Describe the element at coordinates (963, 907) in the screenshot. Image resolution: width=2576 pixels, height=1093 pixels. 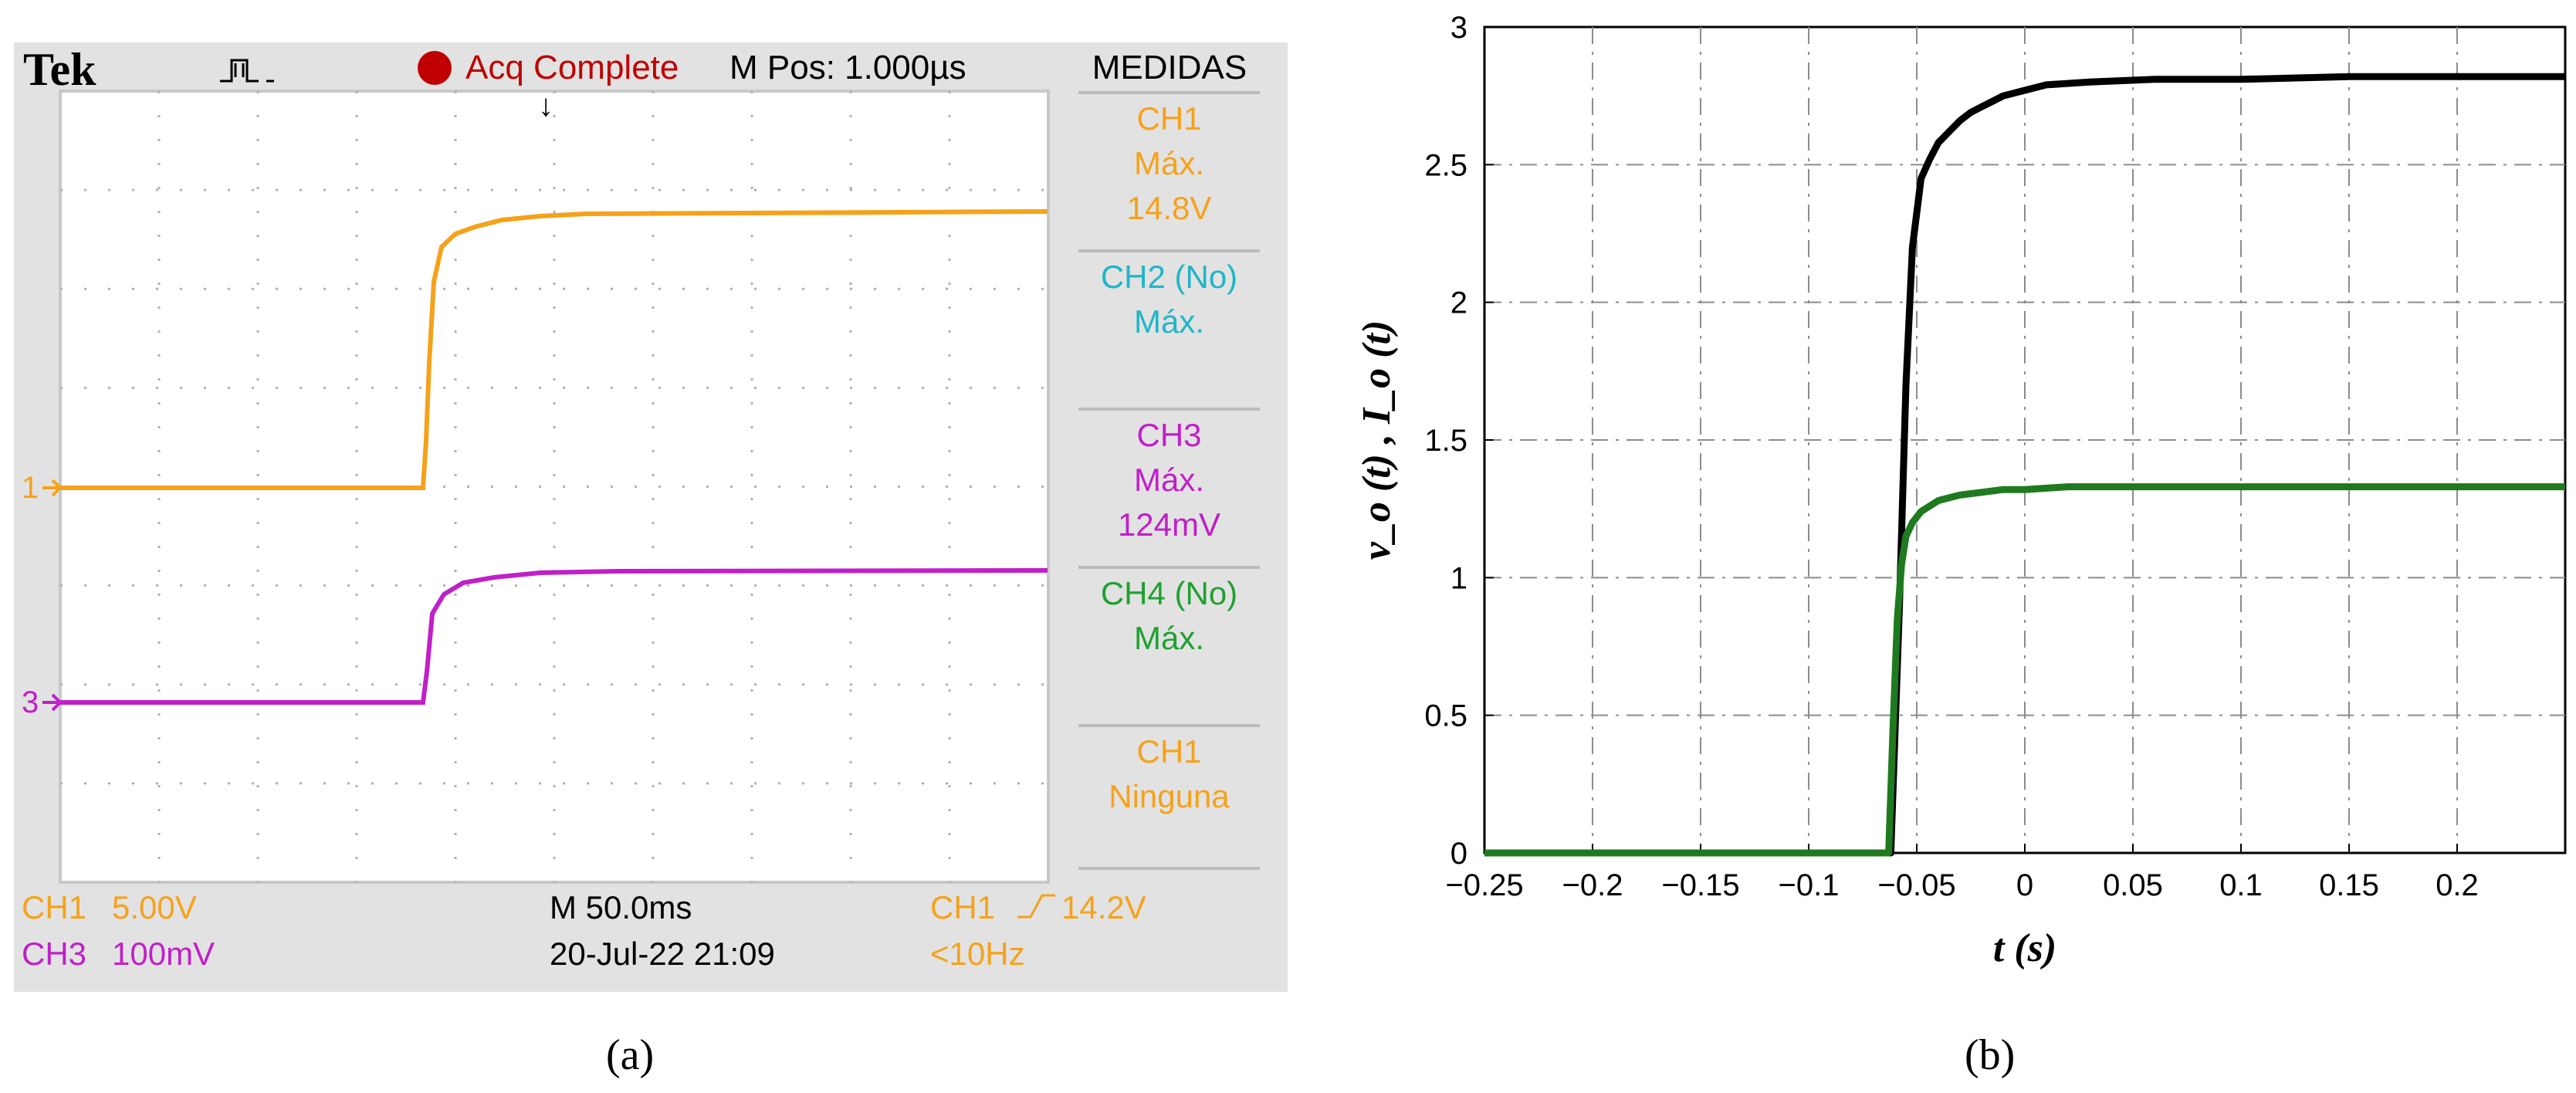
I see `trigger-source: CH1` at that location.